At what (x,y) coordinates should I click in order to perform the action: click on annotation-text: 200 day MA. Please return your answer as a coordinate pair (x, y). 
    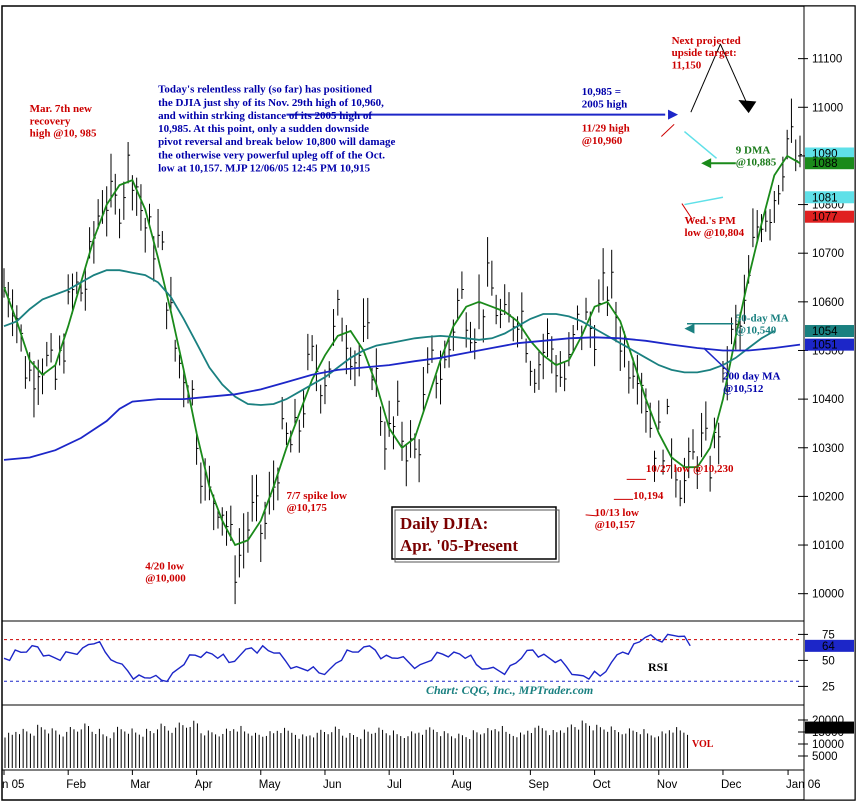
    Looking at the image, I should click on (752, 377).